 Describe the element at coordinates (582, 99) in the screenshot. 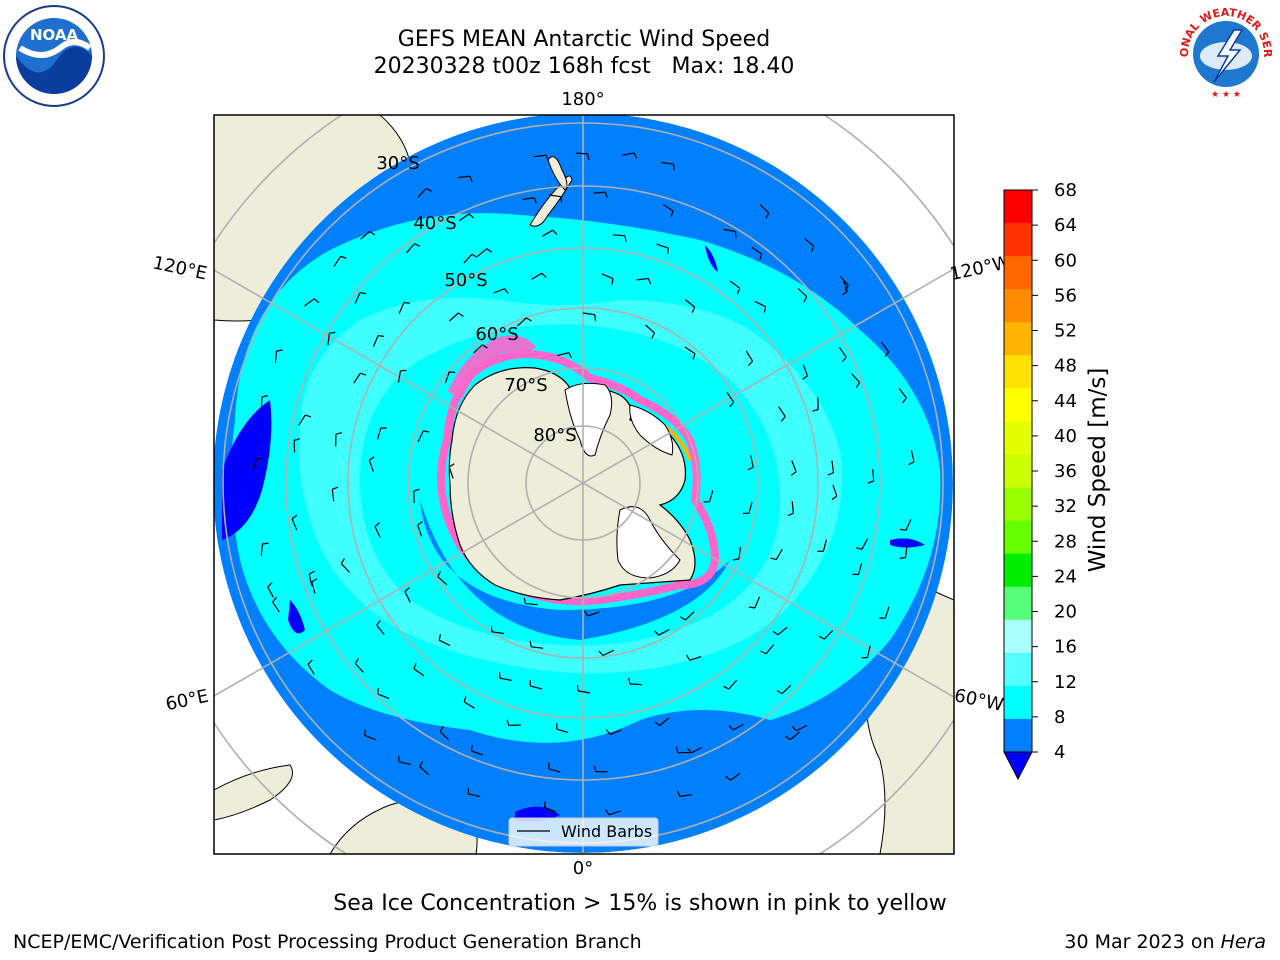

I see `lon-label-180: 180°` at that location.